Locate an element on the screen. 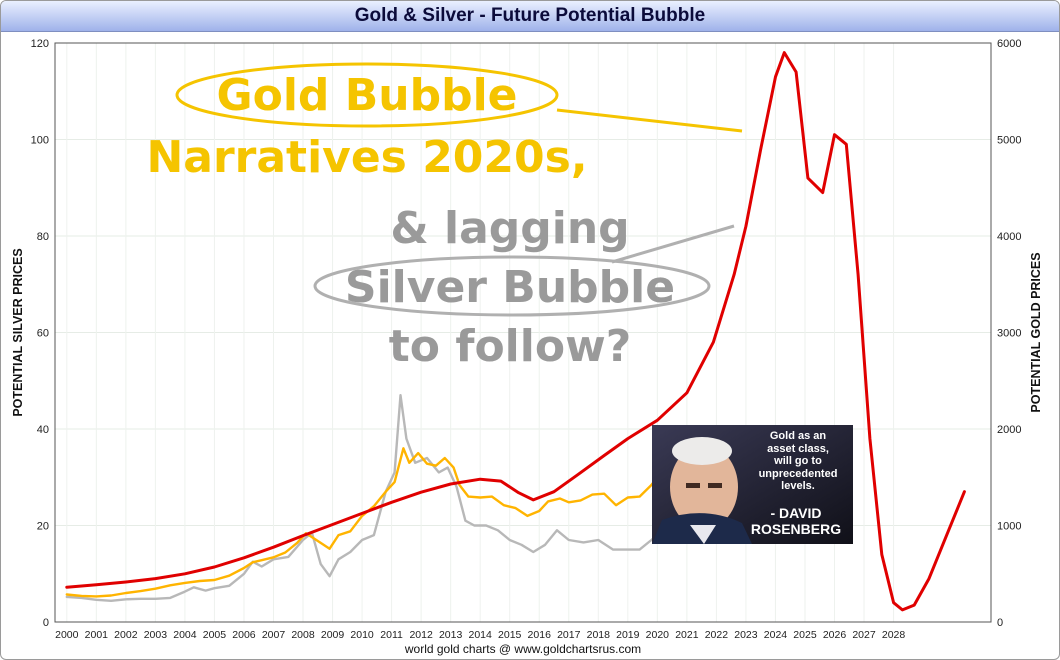  gold-callout-line is located at coordinates (649, 120).